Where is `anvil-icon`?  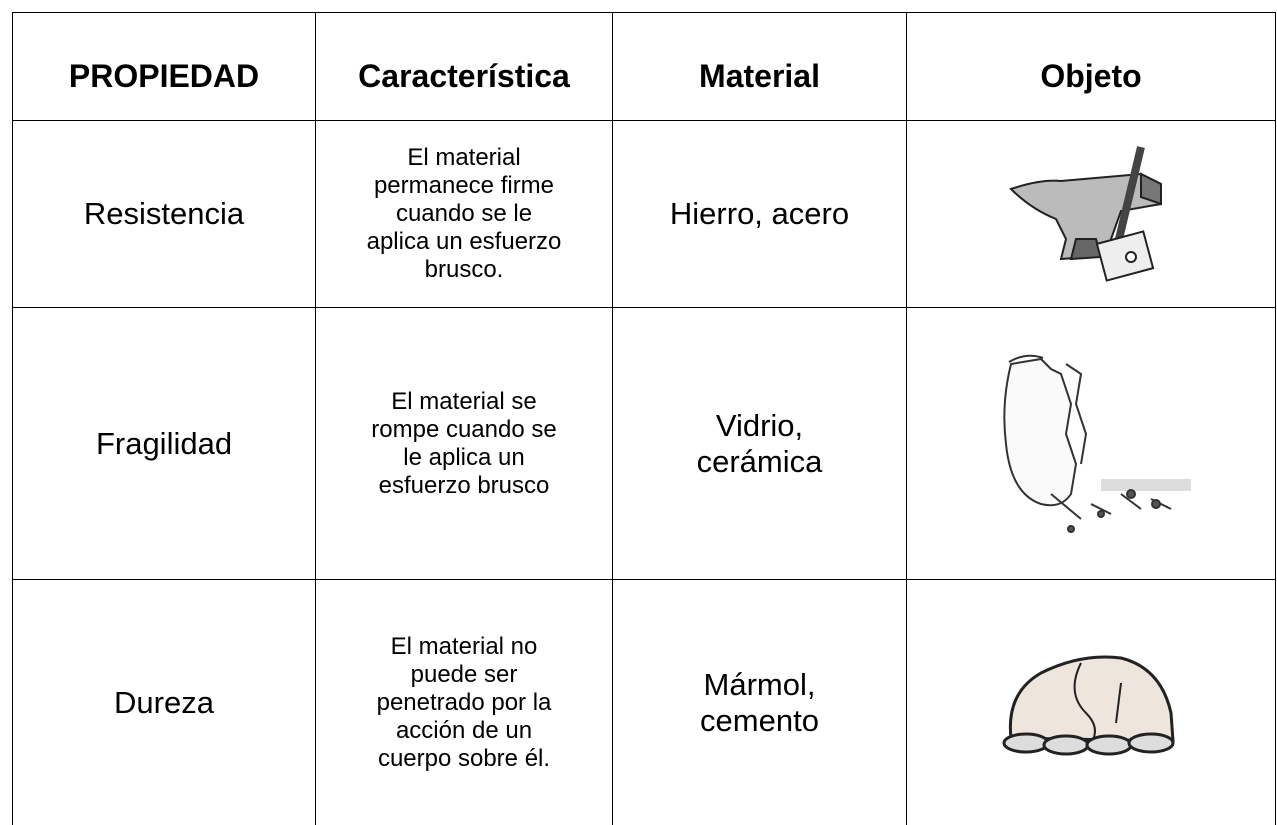 anvil-icon is located at coordinates (1091, 214).